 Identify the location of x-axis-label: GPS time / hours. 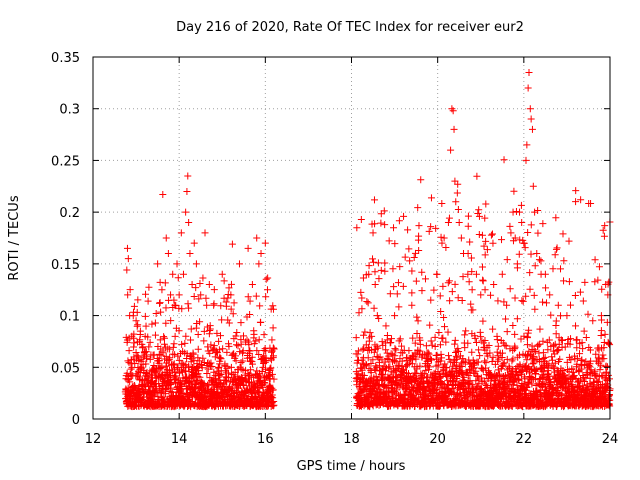
(351, 466).